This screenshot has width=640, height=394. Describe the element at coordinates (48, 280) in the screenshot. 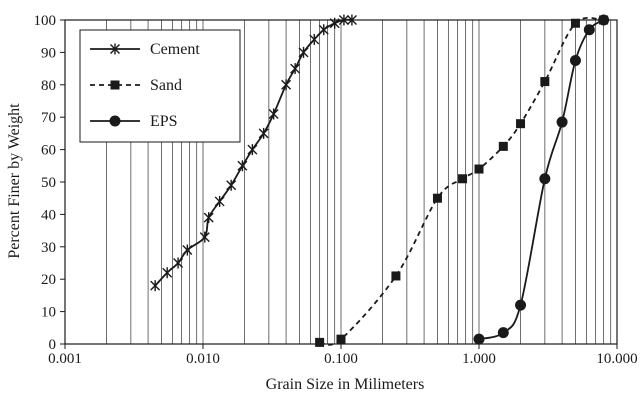

I see `y-tick-label: 20` at that location.